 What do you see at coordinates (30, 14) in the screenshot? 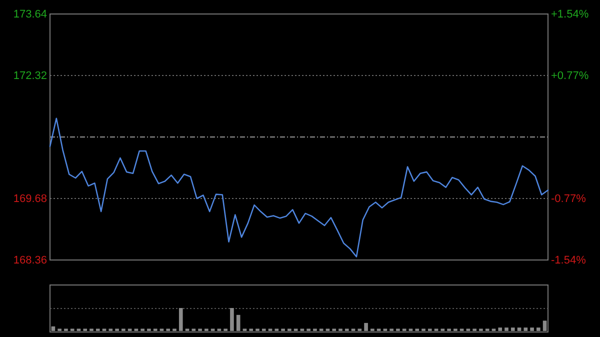
I see `y-tick-label: 173.64` at bounding box center [30, 14].